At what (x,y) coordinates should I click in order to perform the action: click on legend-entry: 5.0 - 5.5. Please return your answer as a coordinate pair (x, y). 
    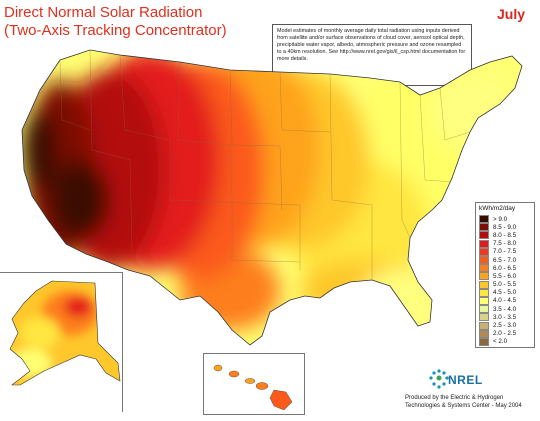
    Looking at the image, I should click on (505, 284).